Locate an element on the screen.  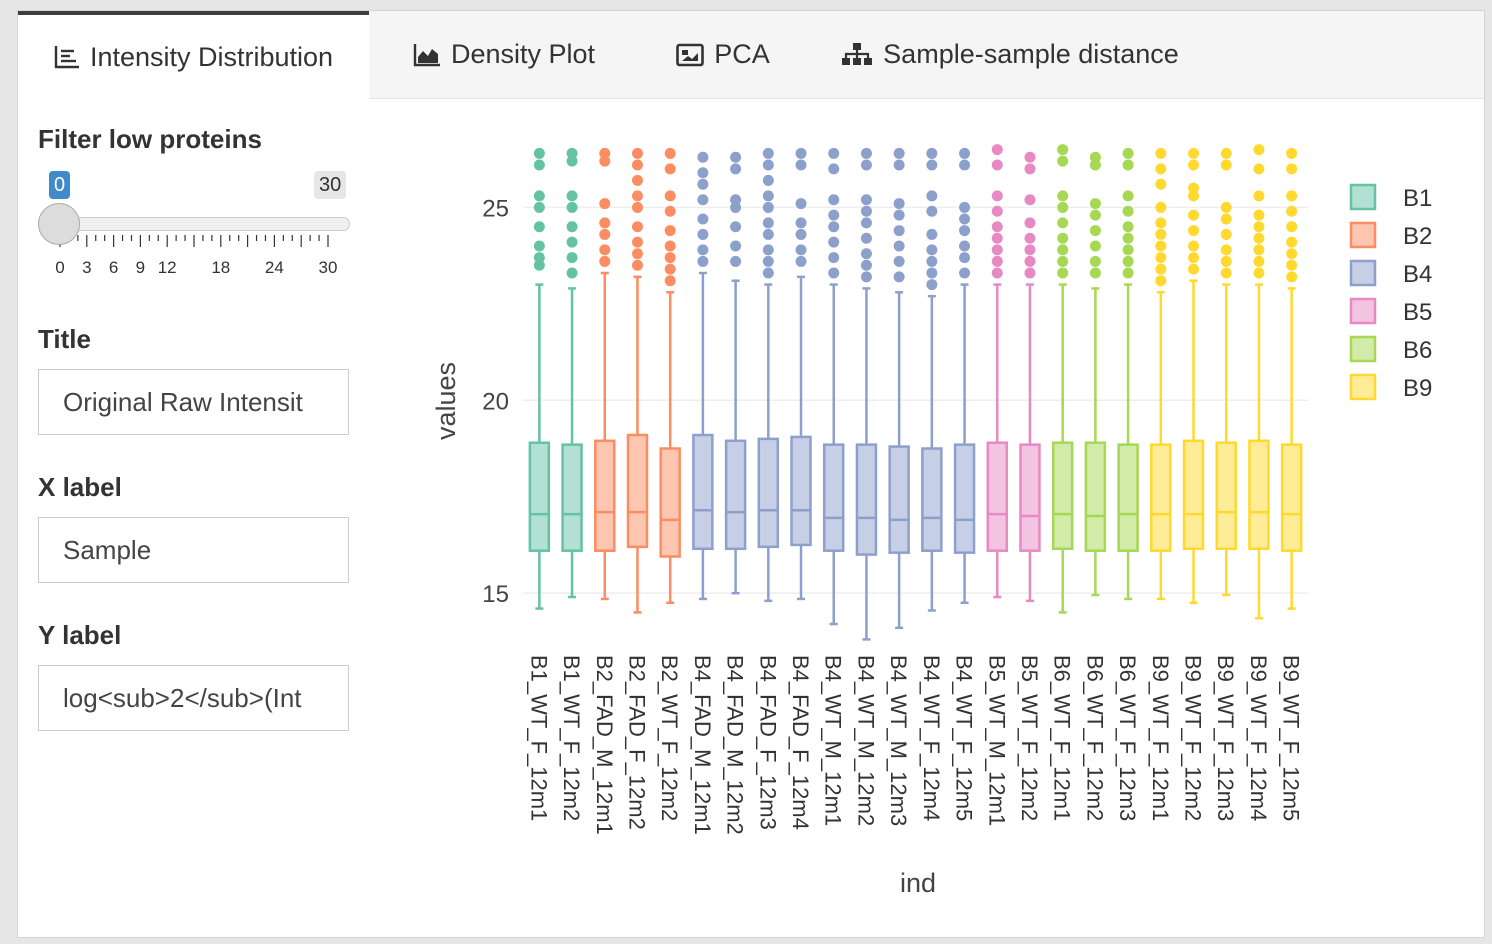
box-B4_WT_M_12m2 is located at coordinates (866, 394).